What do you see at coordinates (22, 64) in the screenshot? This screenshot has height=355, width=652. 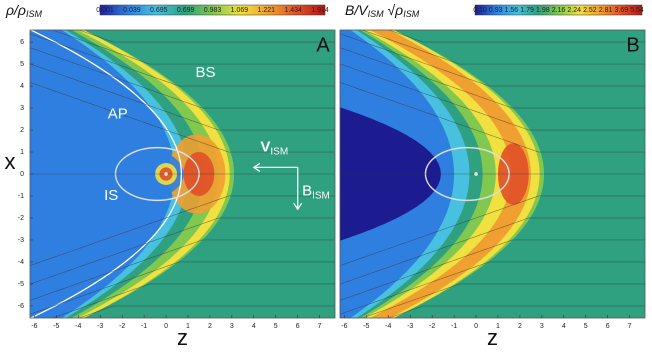 I see `y-tick-label: 5` at bounding box center [22, 64].